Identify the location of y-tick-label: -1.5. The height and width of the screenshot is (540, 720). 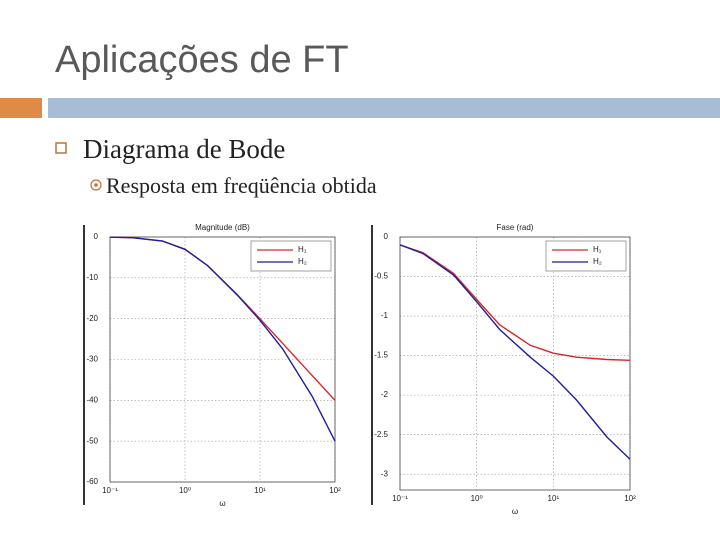
(381, 355).